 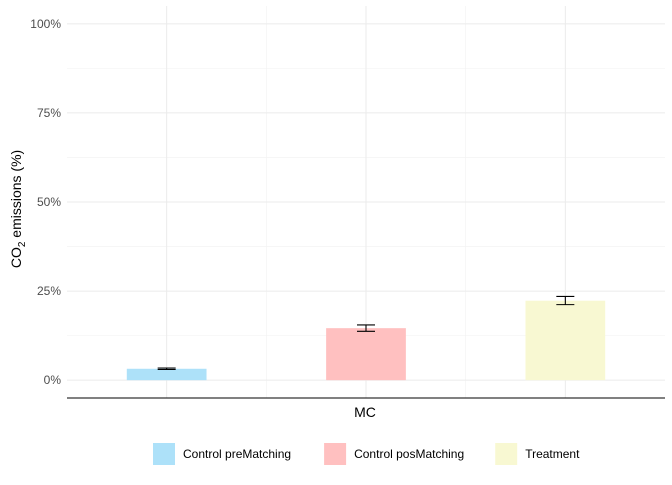 I want to click on legend-item: Control posMatching, so click(x=394, y=454).